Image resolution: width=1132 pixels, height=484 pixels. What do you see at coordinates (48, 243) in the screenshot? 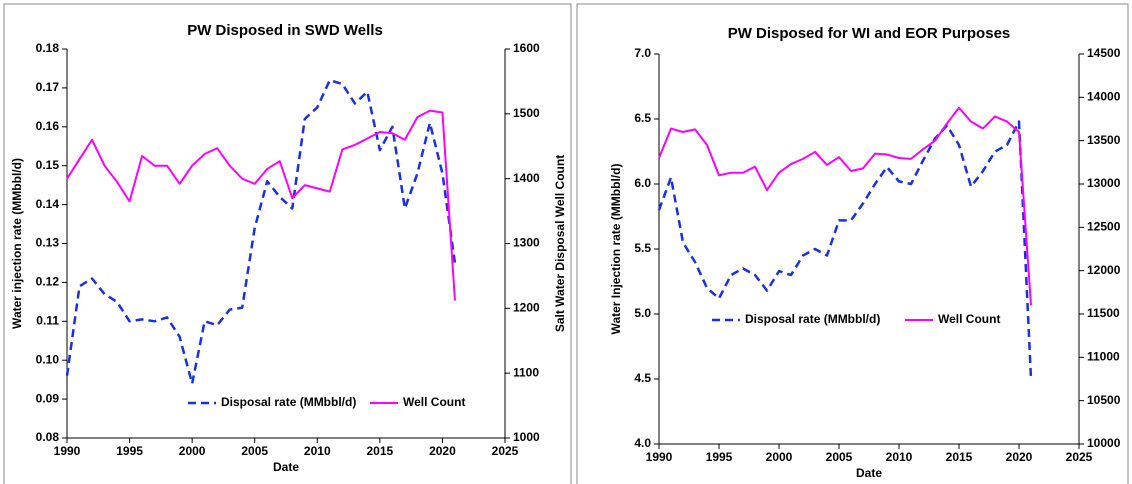
I see `y-tick-label: 0.13` at bounding box center [48, 243].